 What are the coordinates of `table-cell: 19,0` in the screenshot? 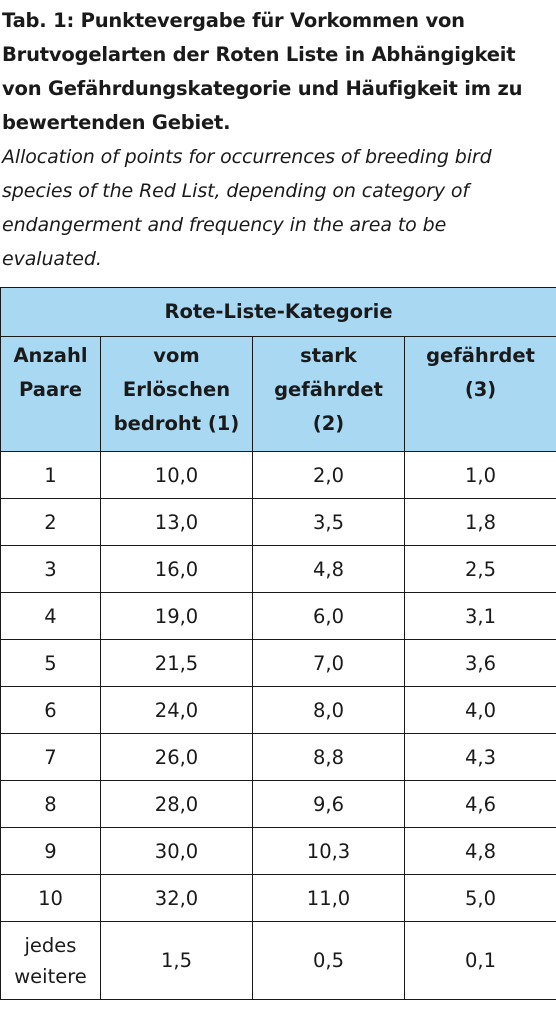 It's located at (176, 616).